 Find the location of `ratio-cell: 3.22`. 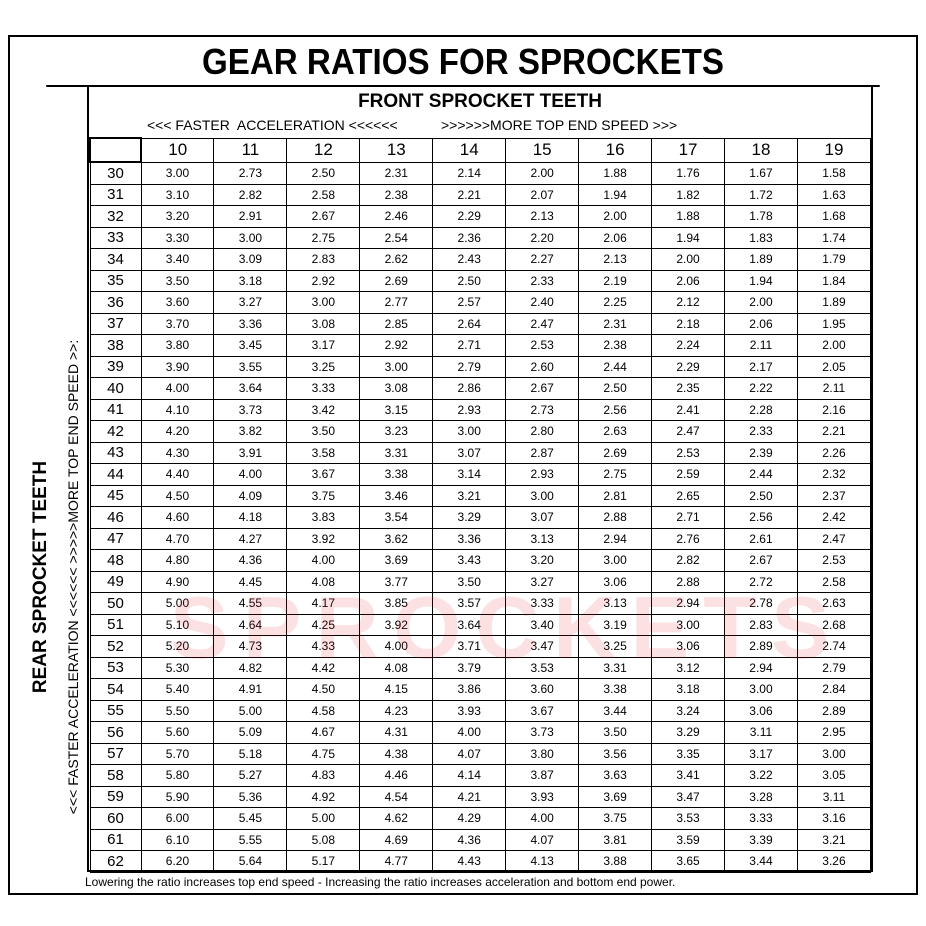

ratio-cell: 3.22 is located at coordinates (761, 775).